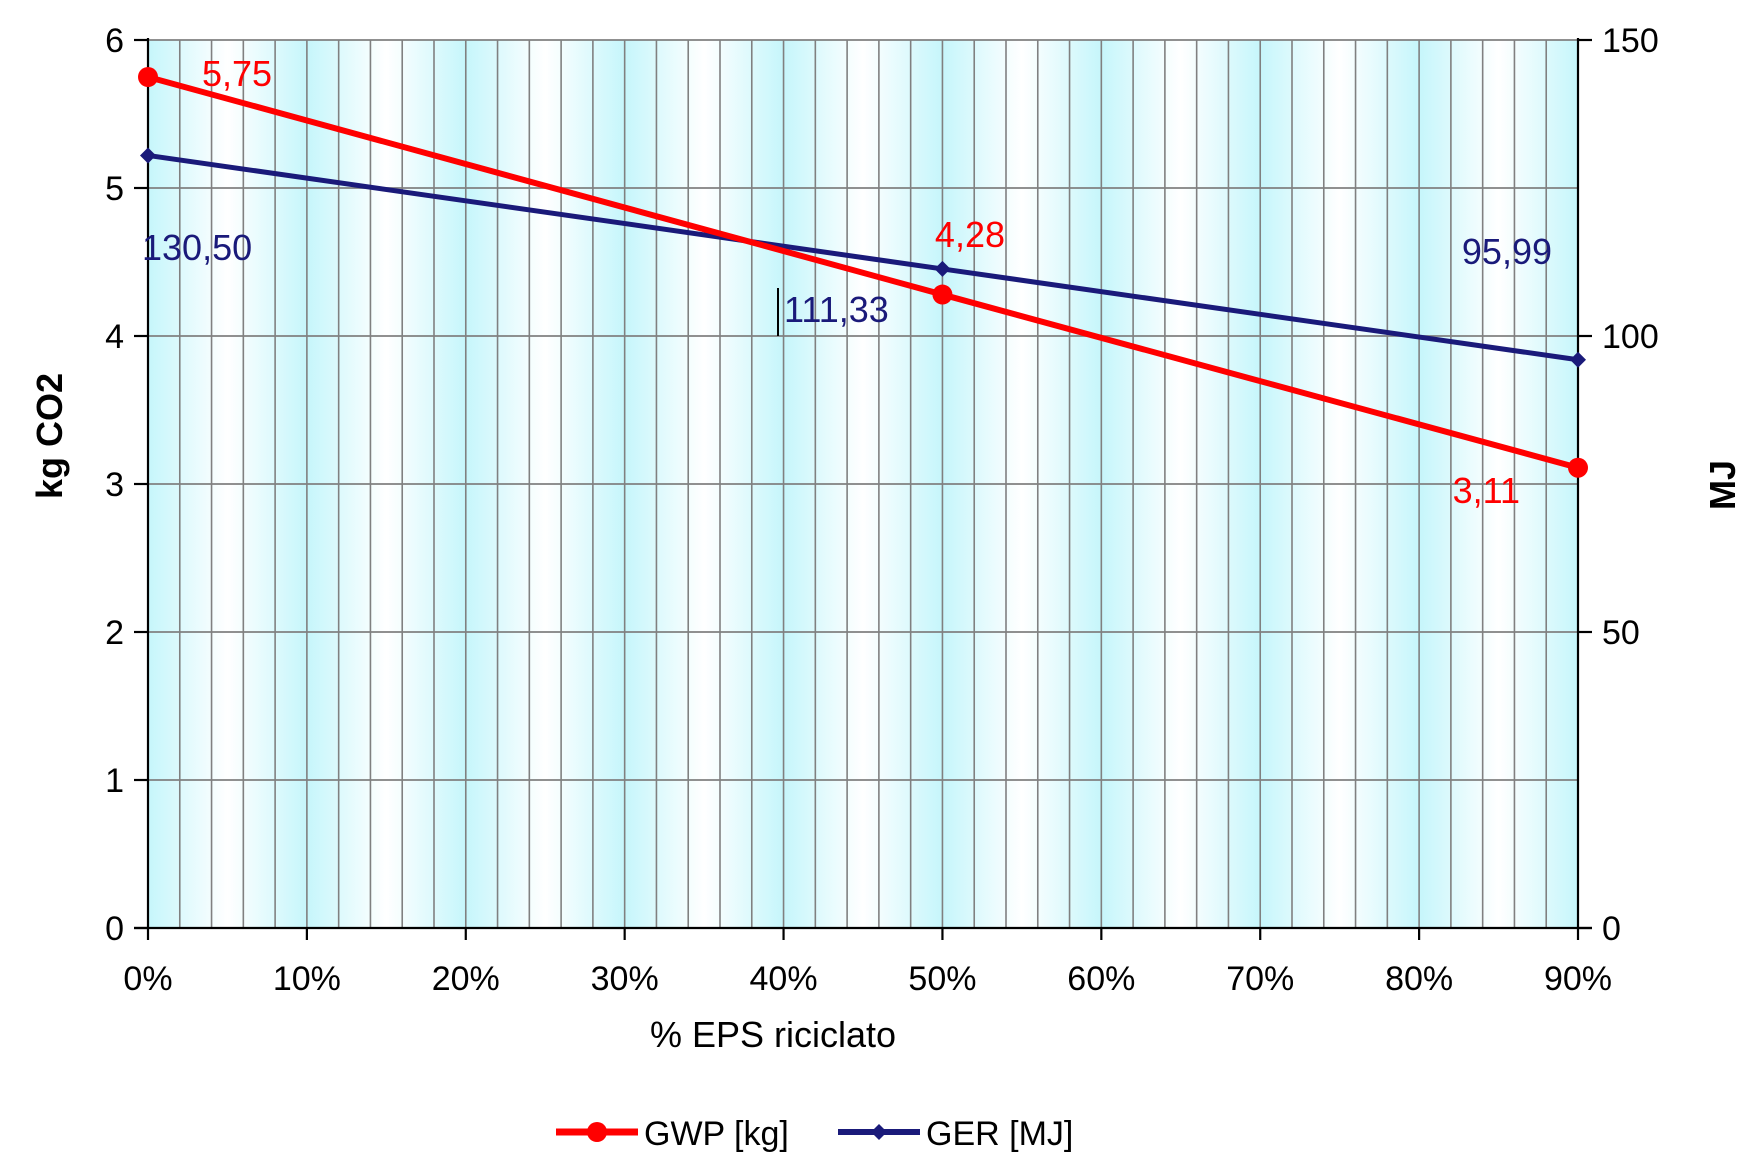  Describe the element at coordinates (597, 1132) in the screenshot. I see `legend-gwp-marker` at that location.